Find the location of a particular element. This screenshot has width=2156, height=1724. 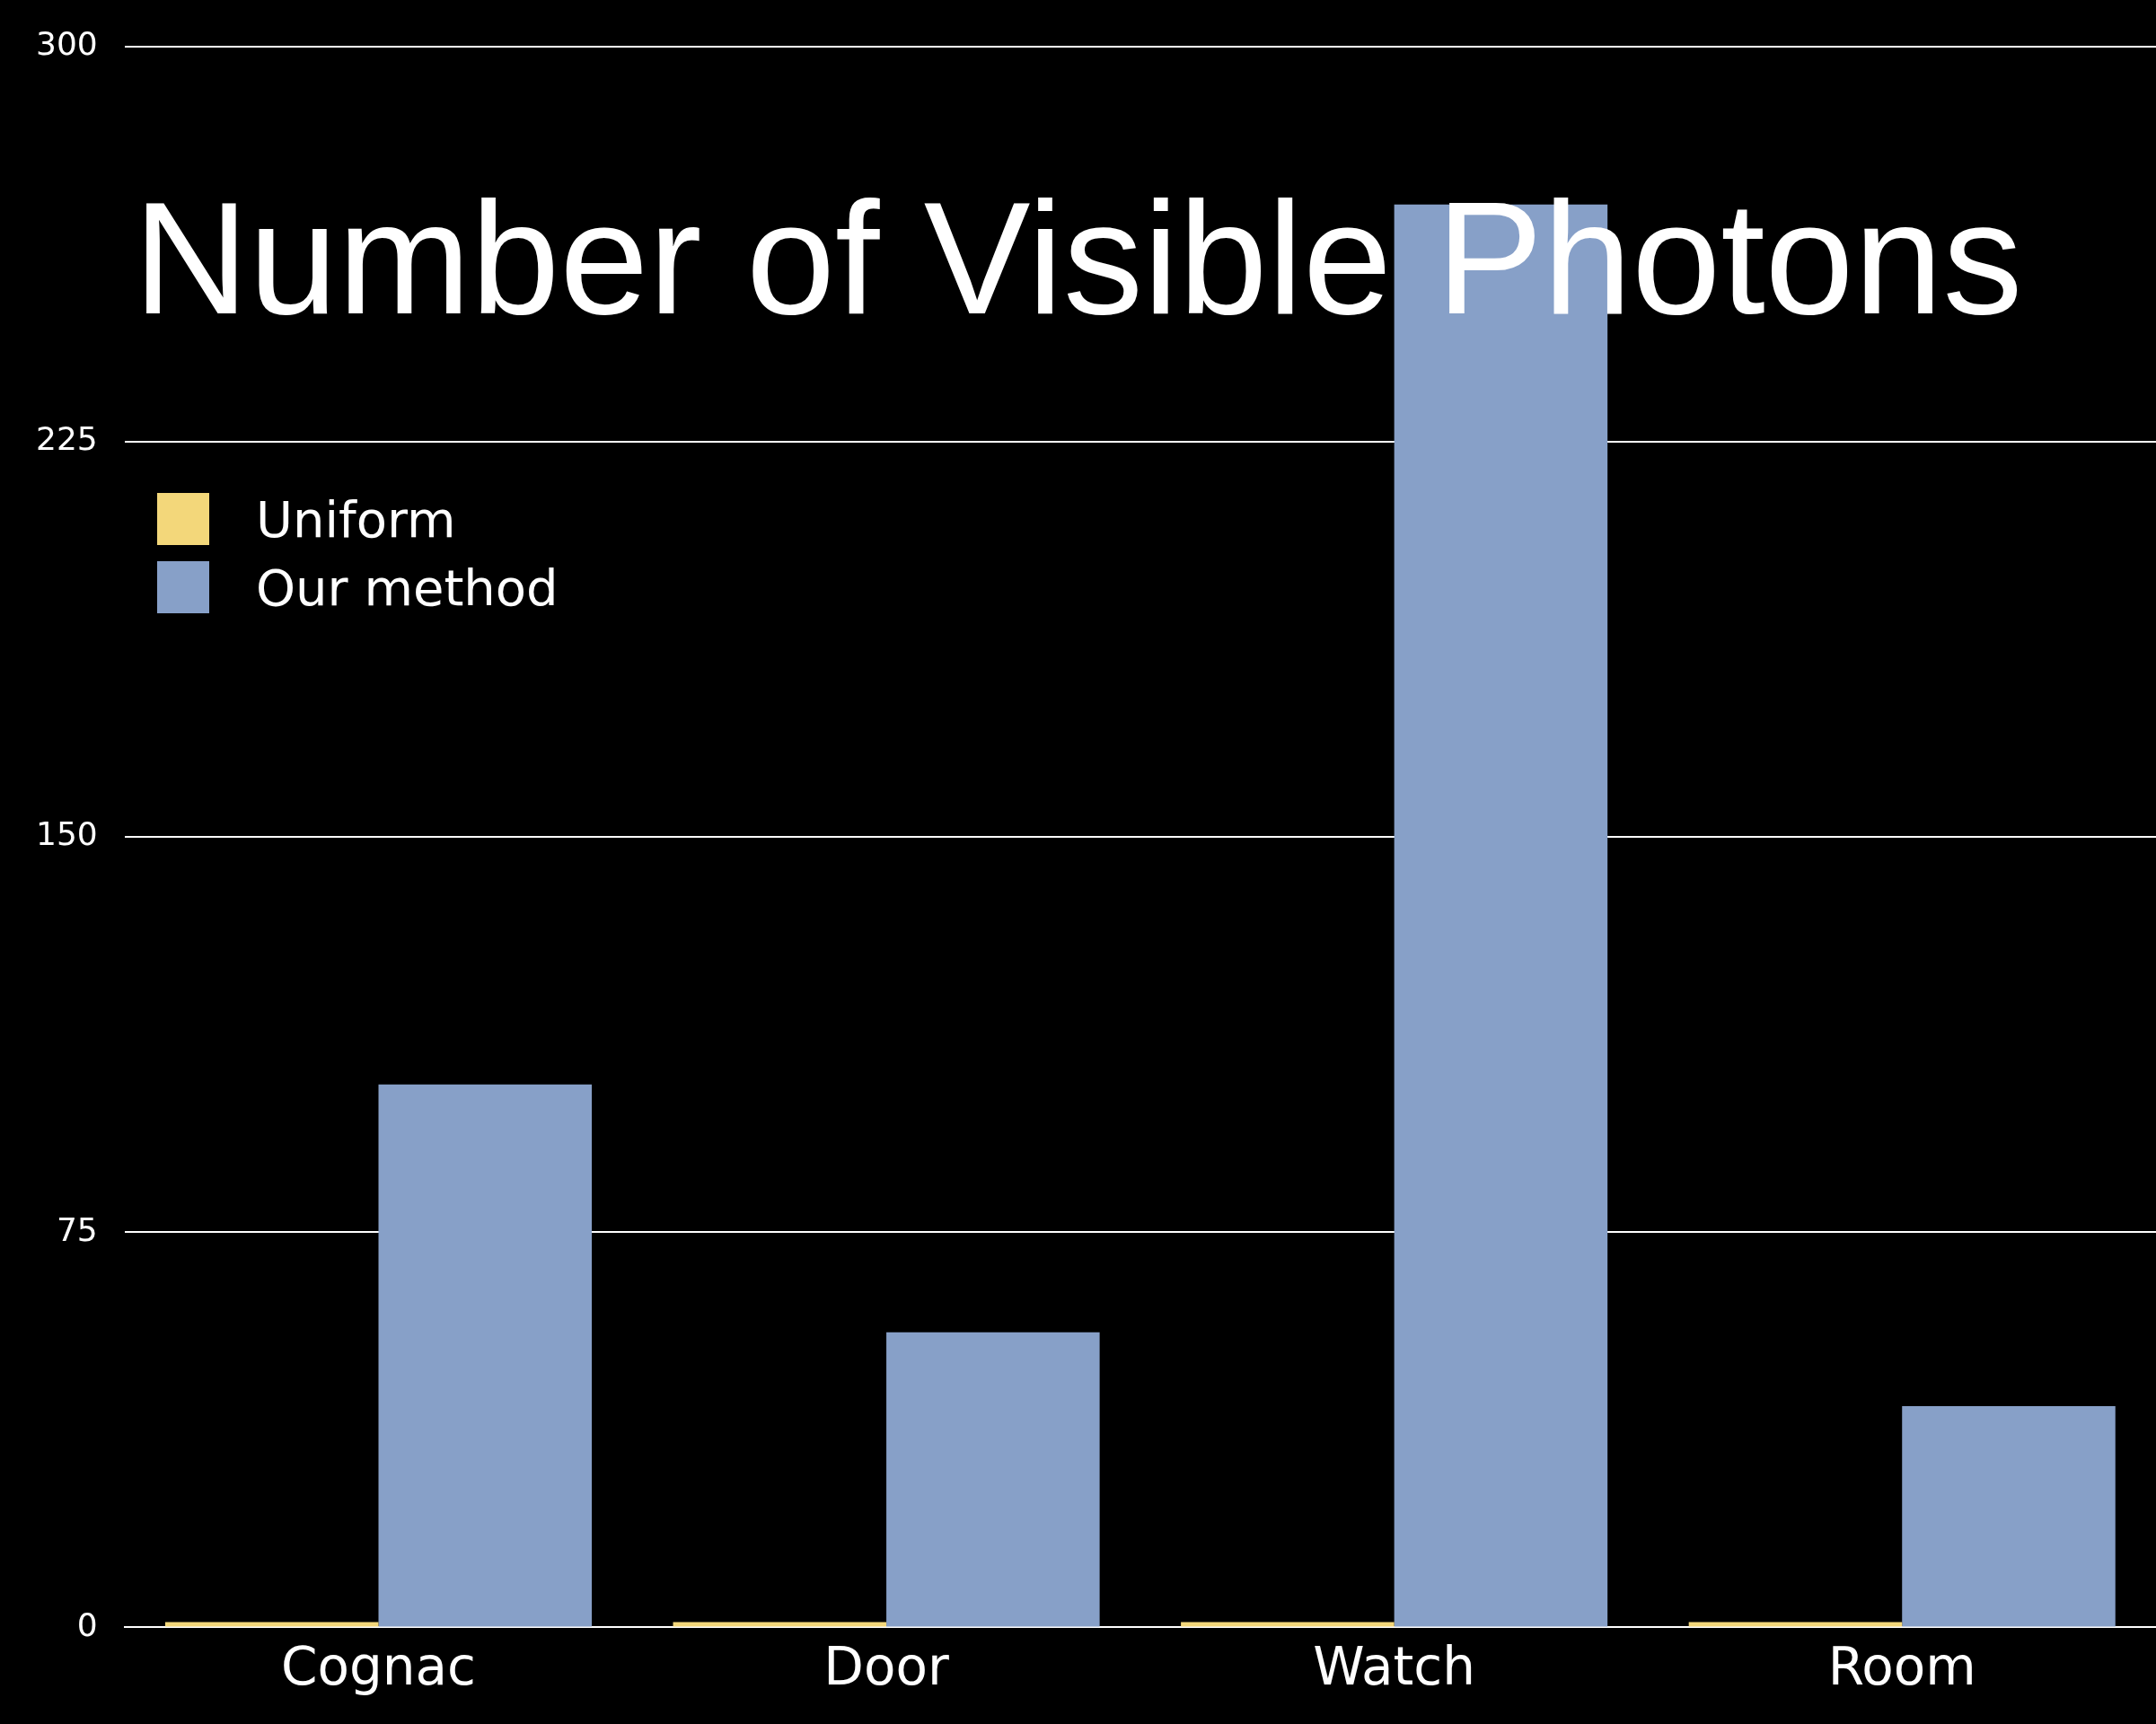

y-tick-label: 75 is located at coordinates (77, 1229).